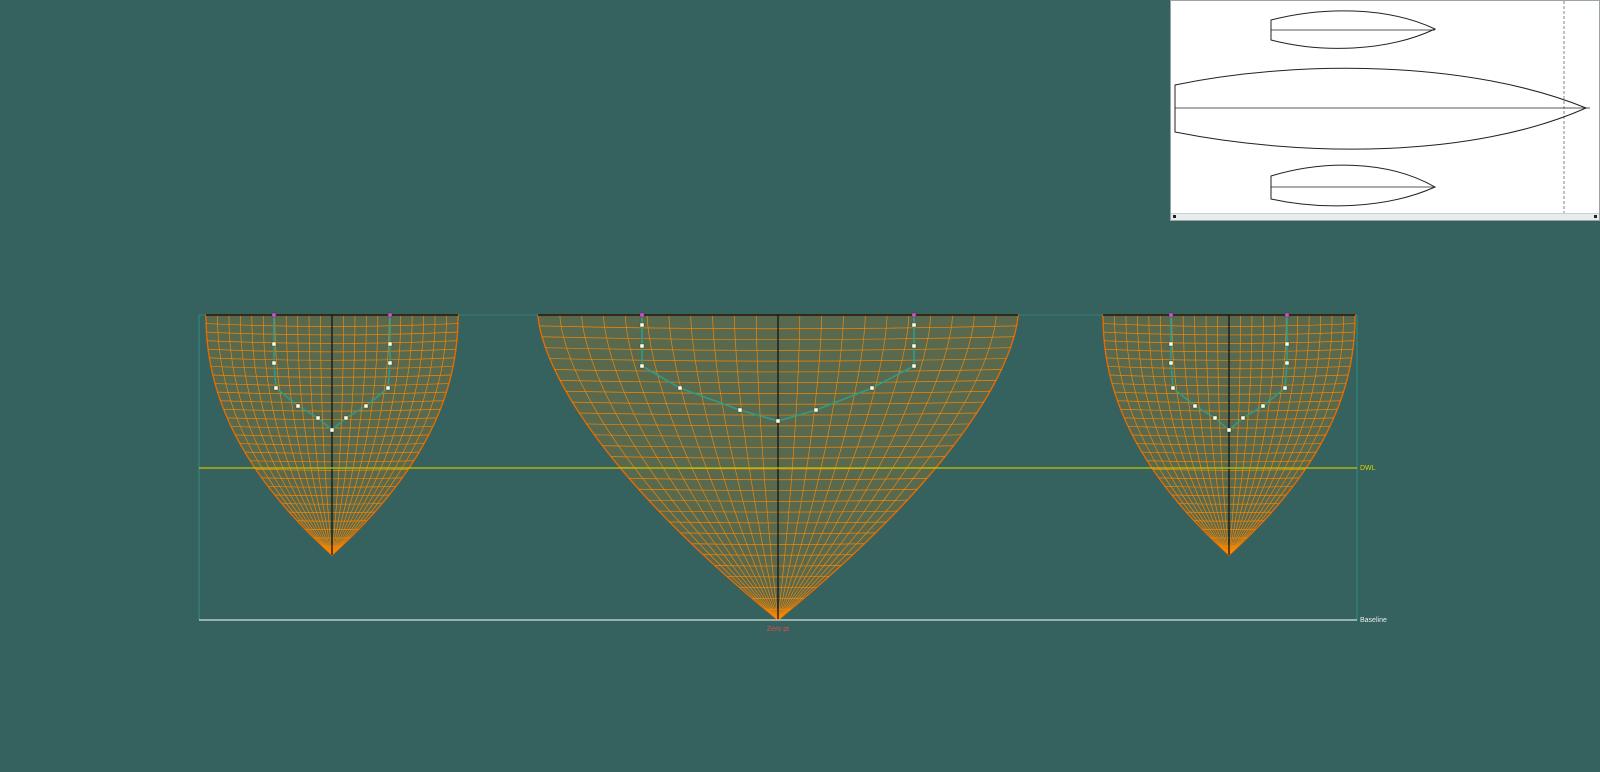  Describe the element at coordinates (1381, 108) in the screenshot. I see `plan-main-hull` at that location.